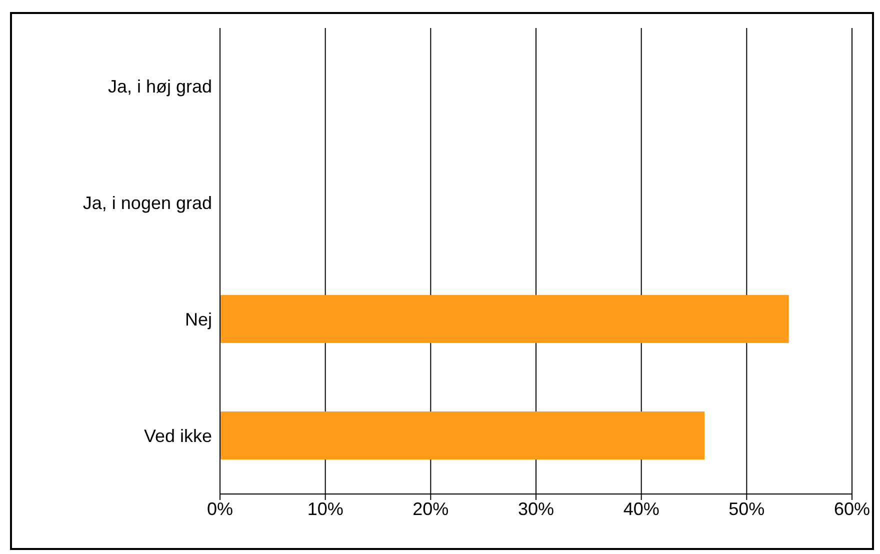  What do you see at coordinates (178, 436) in the screenshot?
I see `y-tick-label: Ved ikke` at bounding box center [178, 436].